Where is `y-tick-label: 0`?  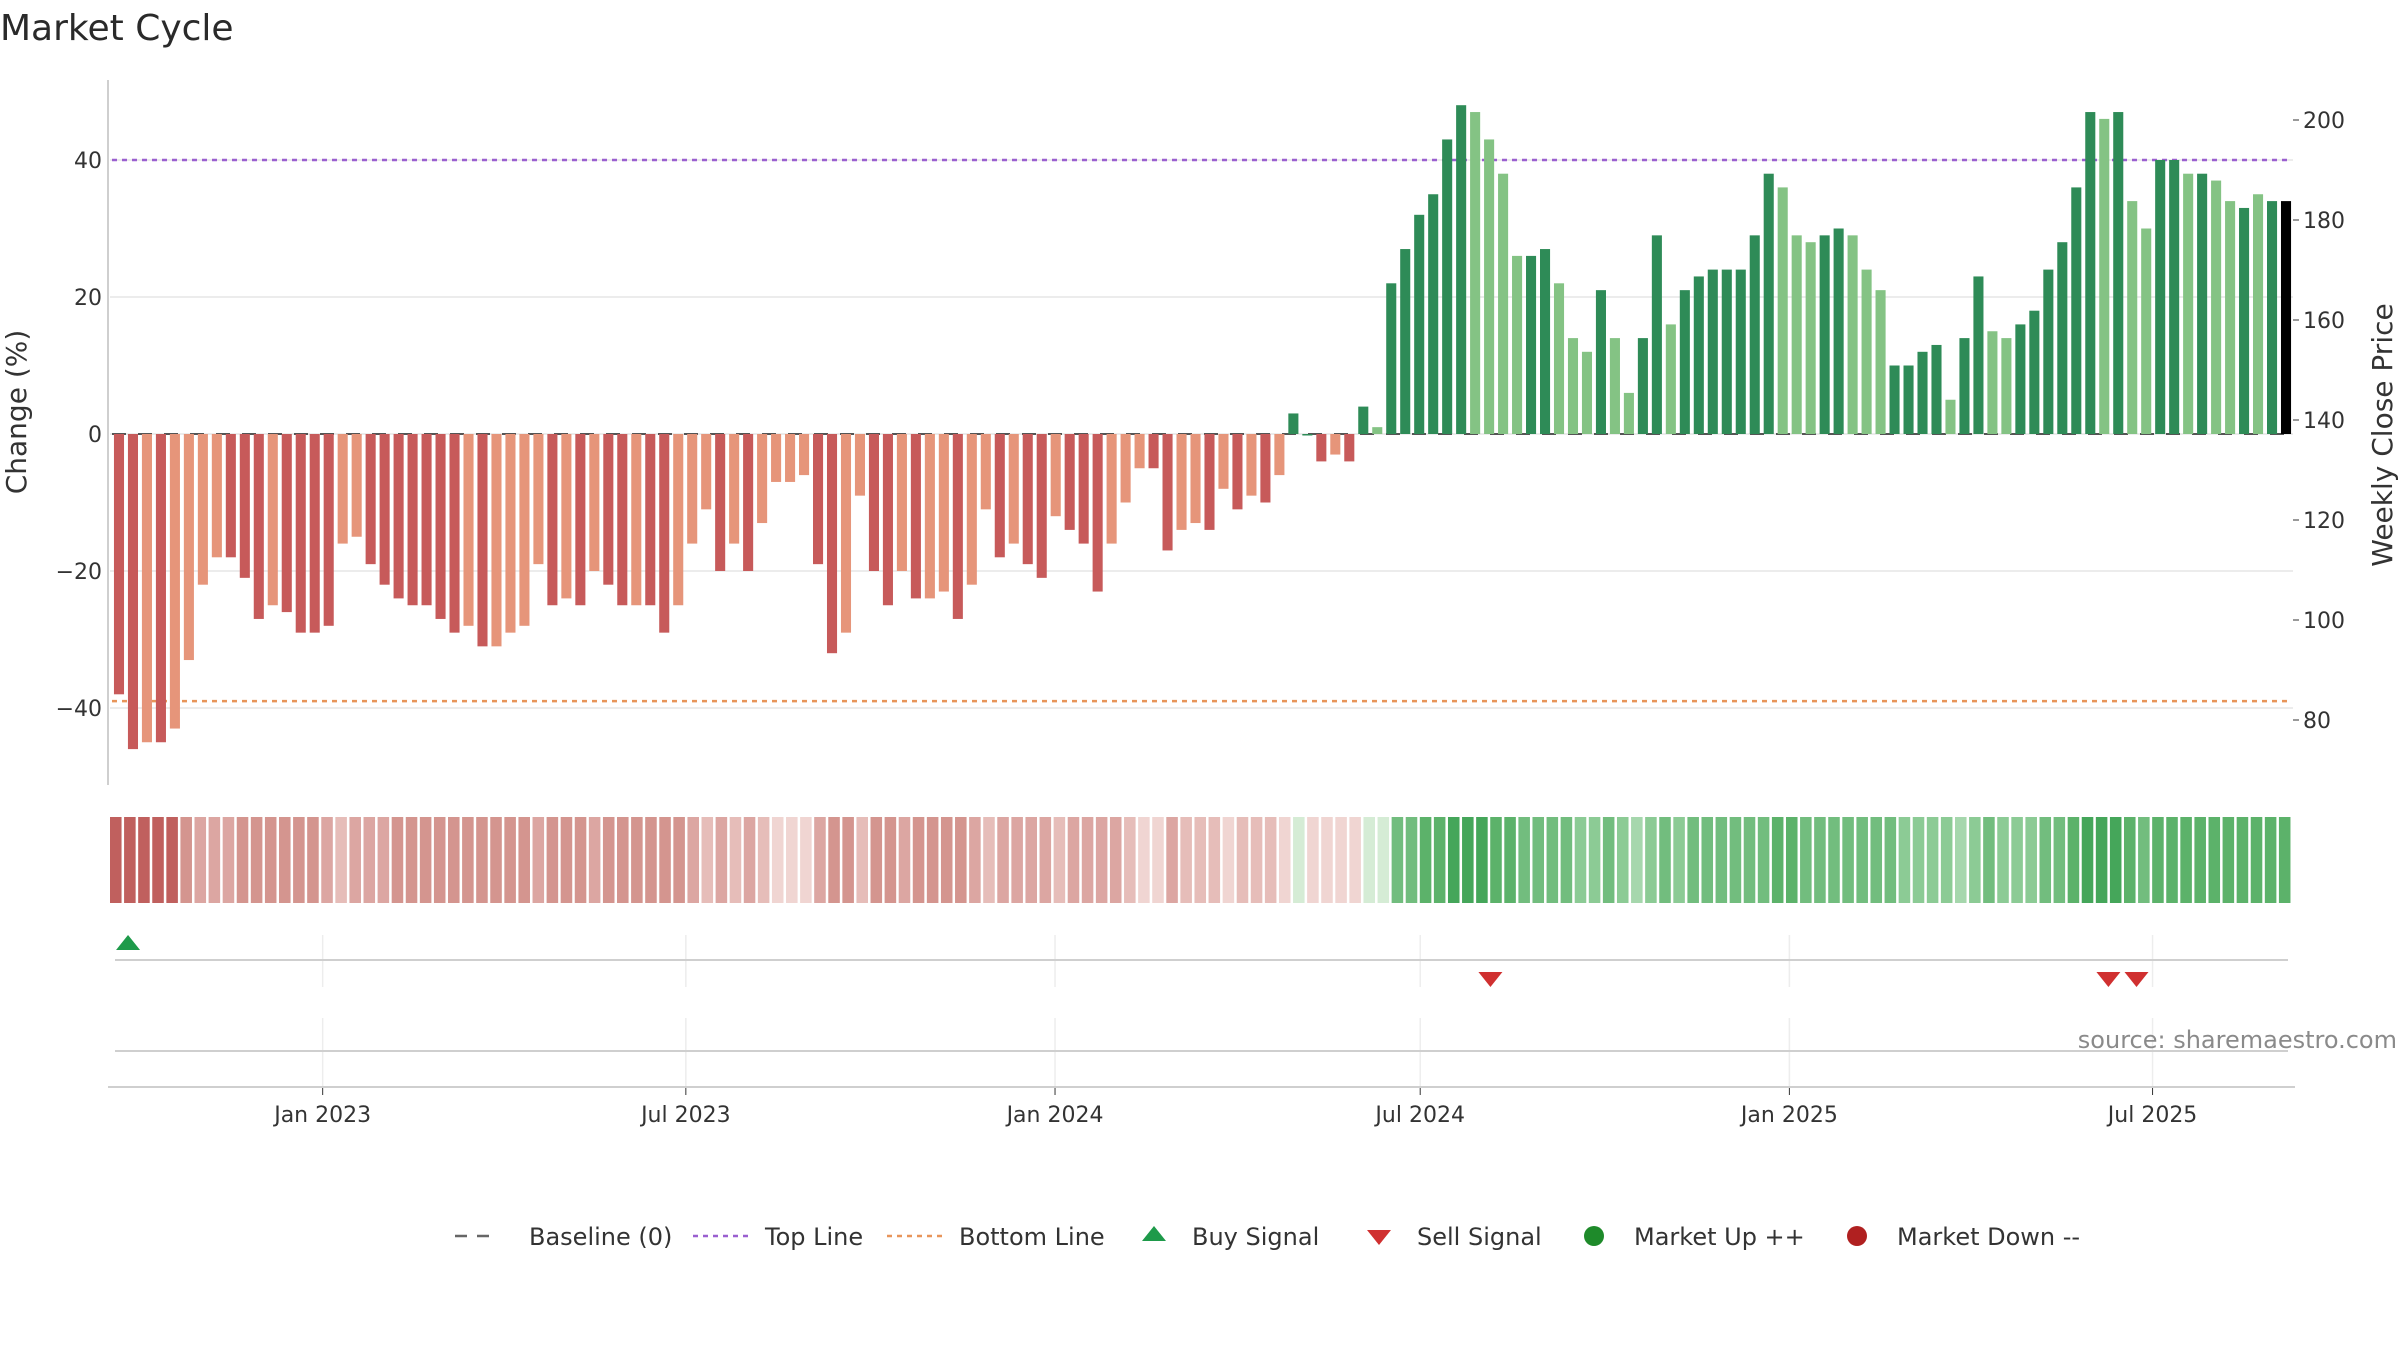
y-tick-label: 0 is located at coordinates (95, 435).